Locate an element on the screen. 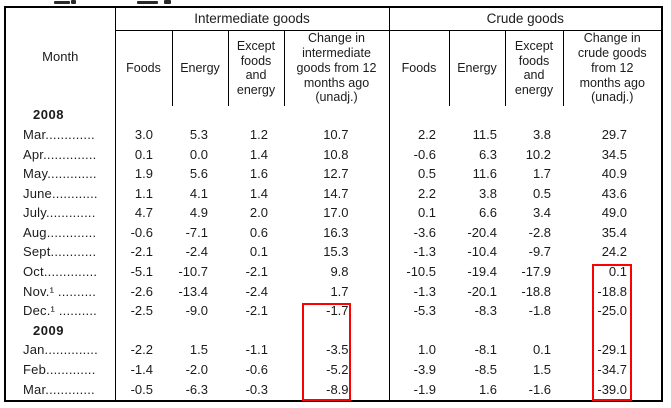 This screenshot has width=671, height=408. value-cell: 4.7 is located at coordinates (143, 213).